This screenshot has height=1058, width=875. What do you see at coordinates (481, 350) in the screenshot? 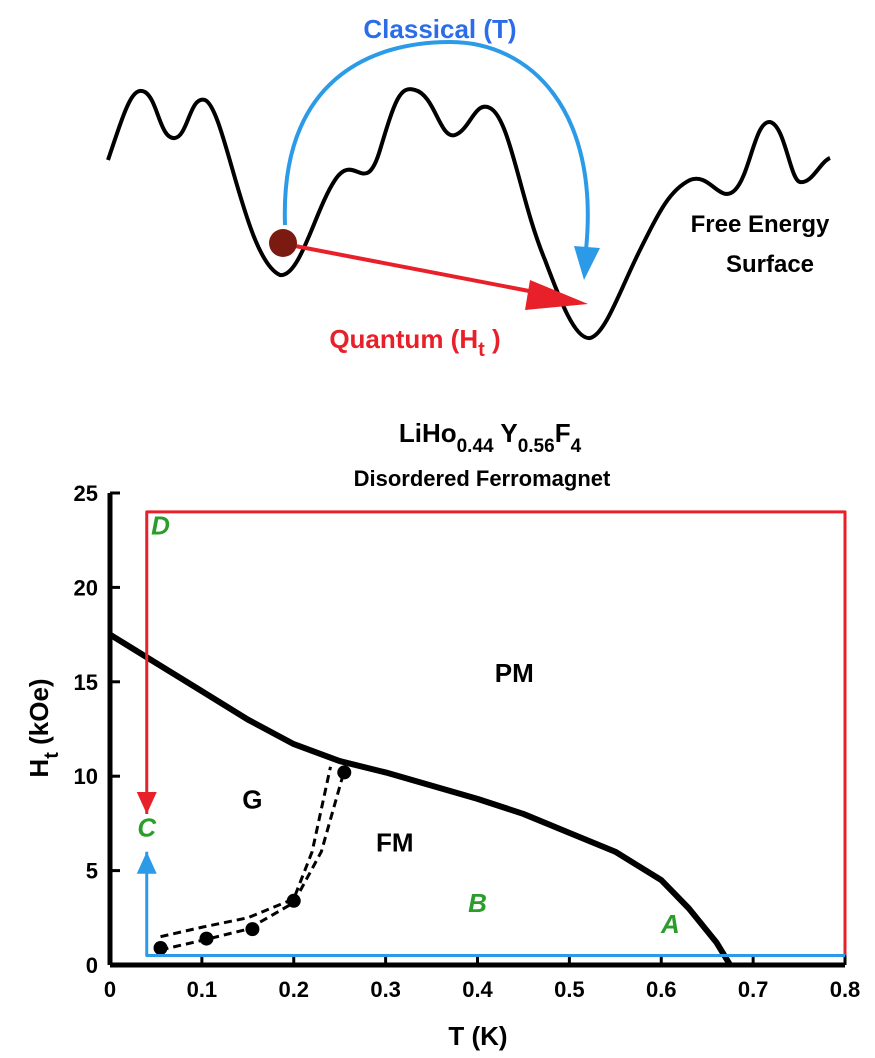
I see `quantum-label-sub: t` at bounding box center [481, 350].